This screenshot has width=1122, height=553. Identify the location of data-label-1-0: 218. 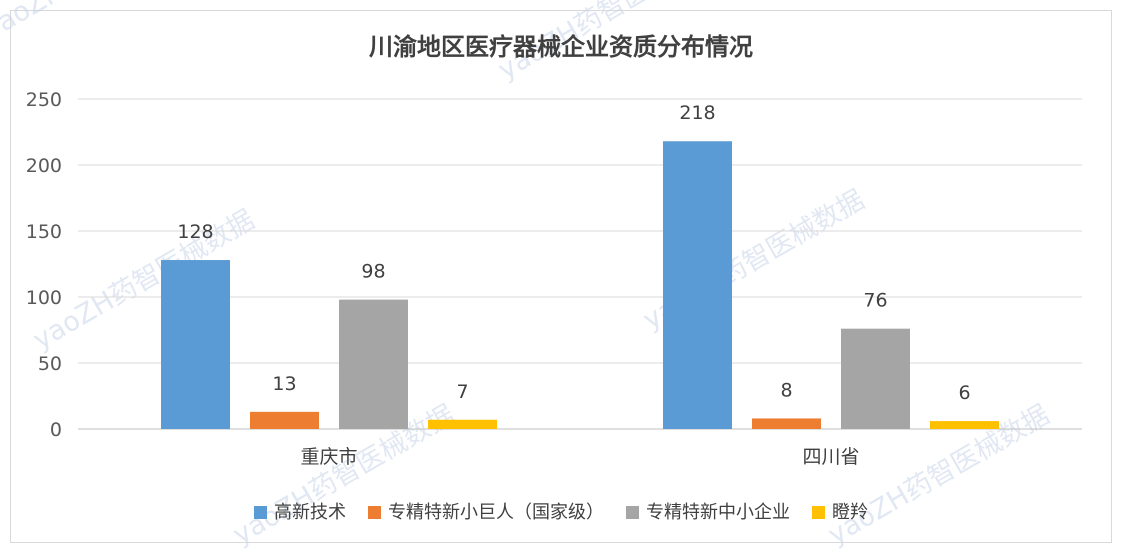
(697, 113).